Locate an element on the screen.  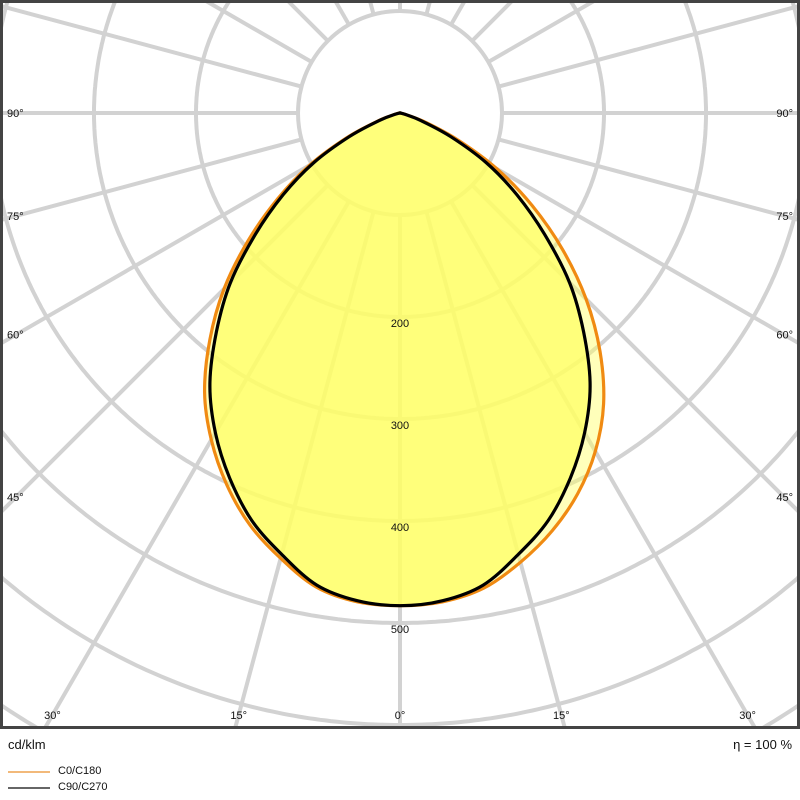
radial-tick-label-200: 200 is located at coordinates (400, 324).